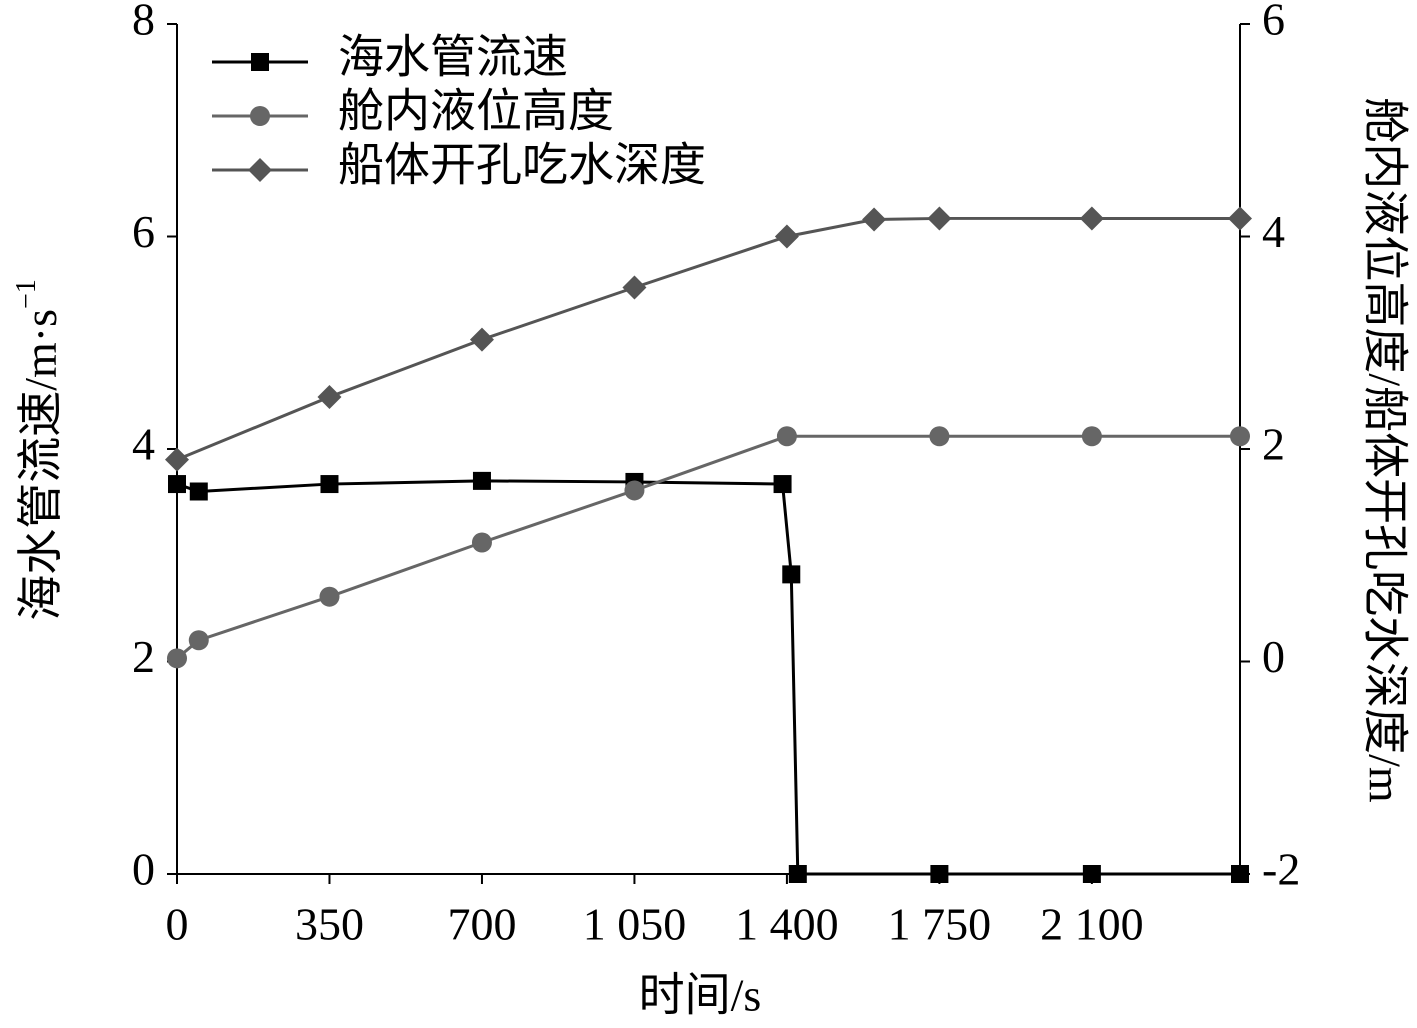 This screenshot has height=1028, width=1417. What do you see at coordinates (787, 924) in the screenshot?
I see `x-tick-label: 1 400` at bounding box center [787, 924].